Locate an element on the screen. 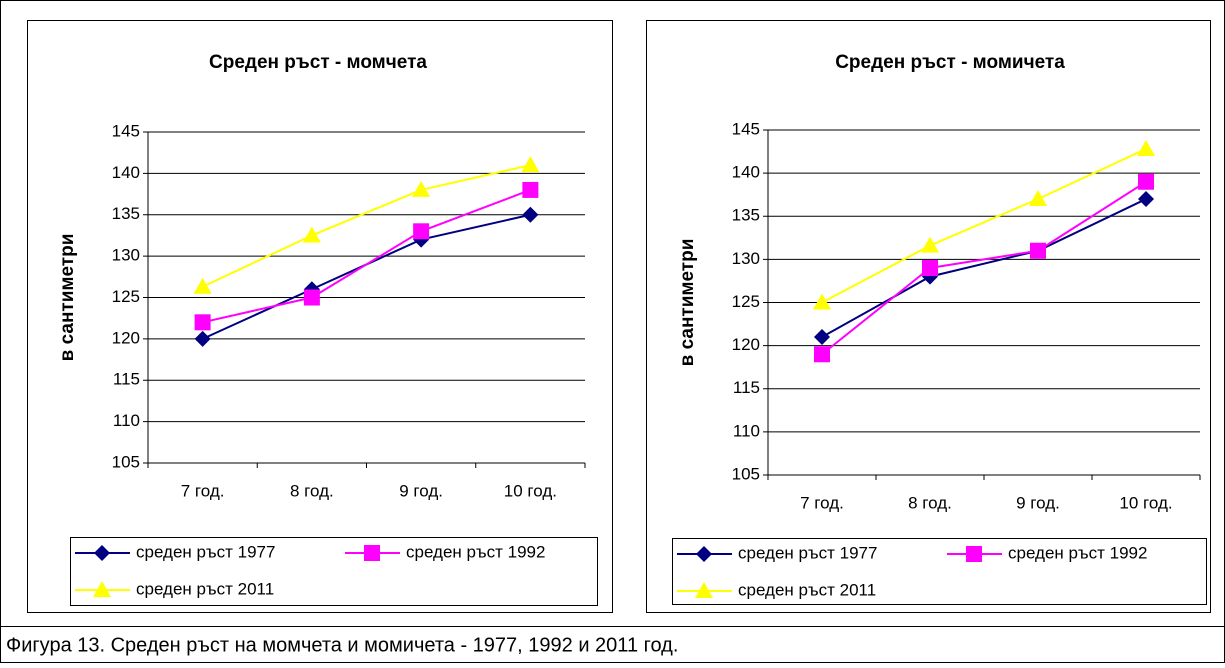 This screenshot has height=668, width=1225. chart-title: Среден ръст - момичета is located at coordinates (950, 62).